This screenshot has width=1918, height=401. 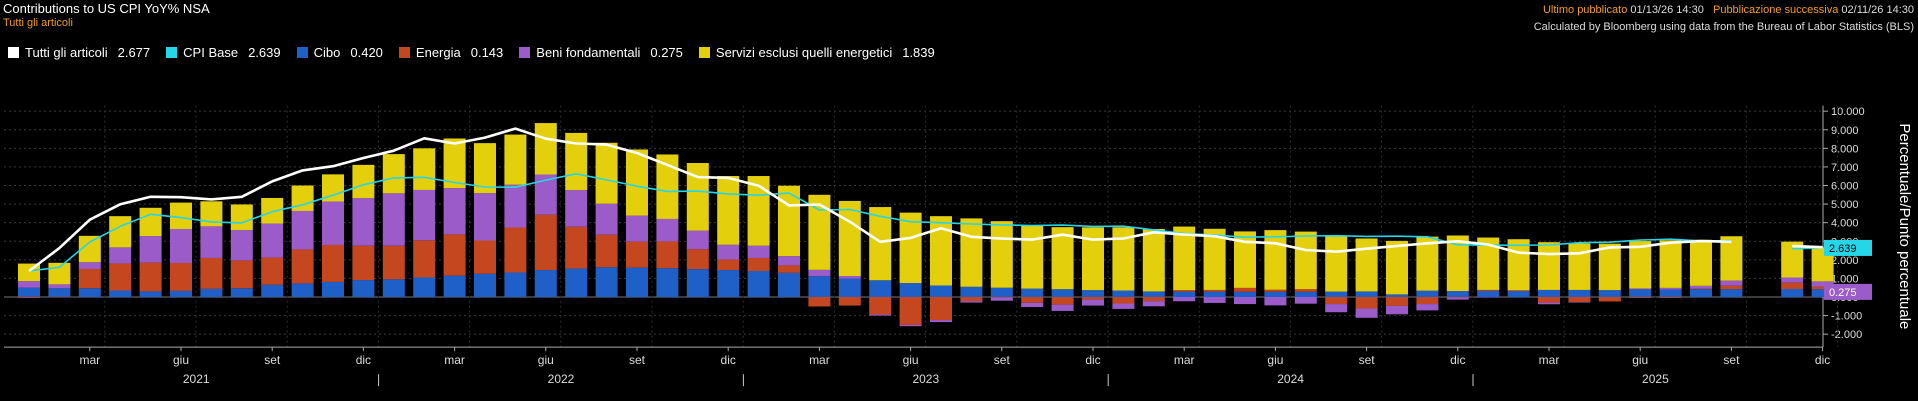 What do you see at coordinates (1845, 168) in the screenshot?
I see `y-tick-label: 7.000` at bounding box center [1845, 168].